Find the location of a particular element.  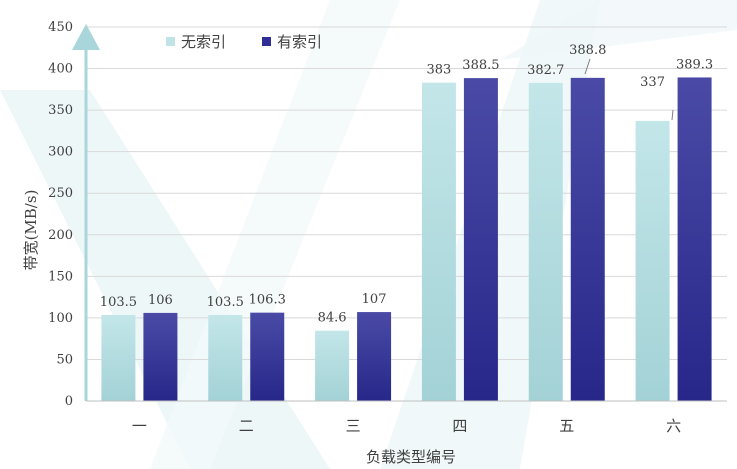

leader-line-five is located at coordinates (587, 66).